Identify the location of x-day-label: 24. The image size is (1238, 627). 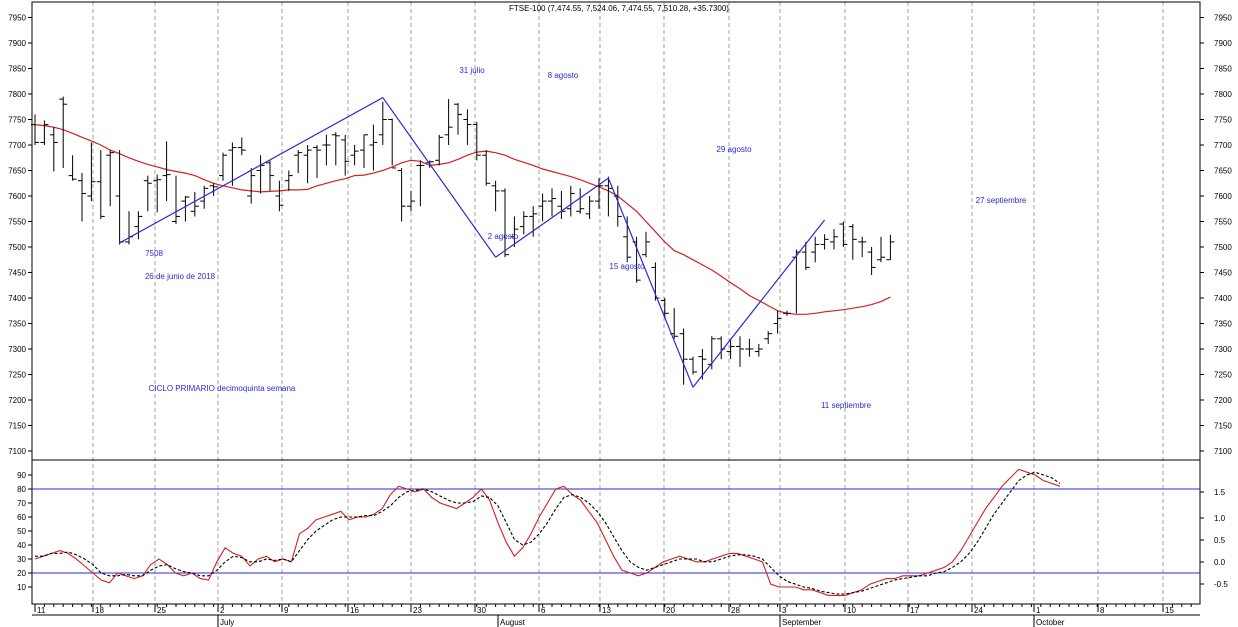
(978, 610).